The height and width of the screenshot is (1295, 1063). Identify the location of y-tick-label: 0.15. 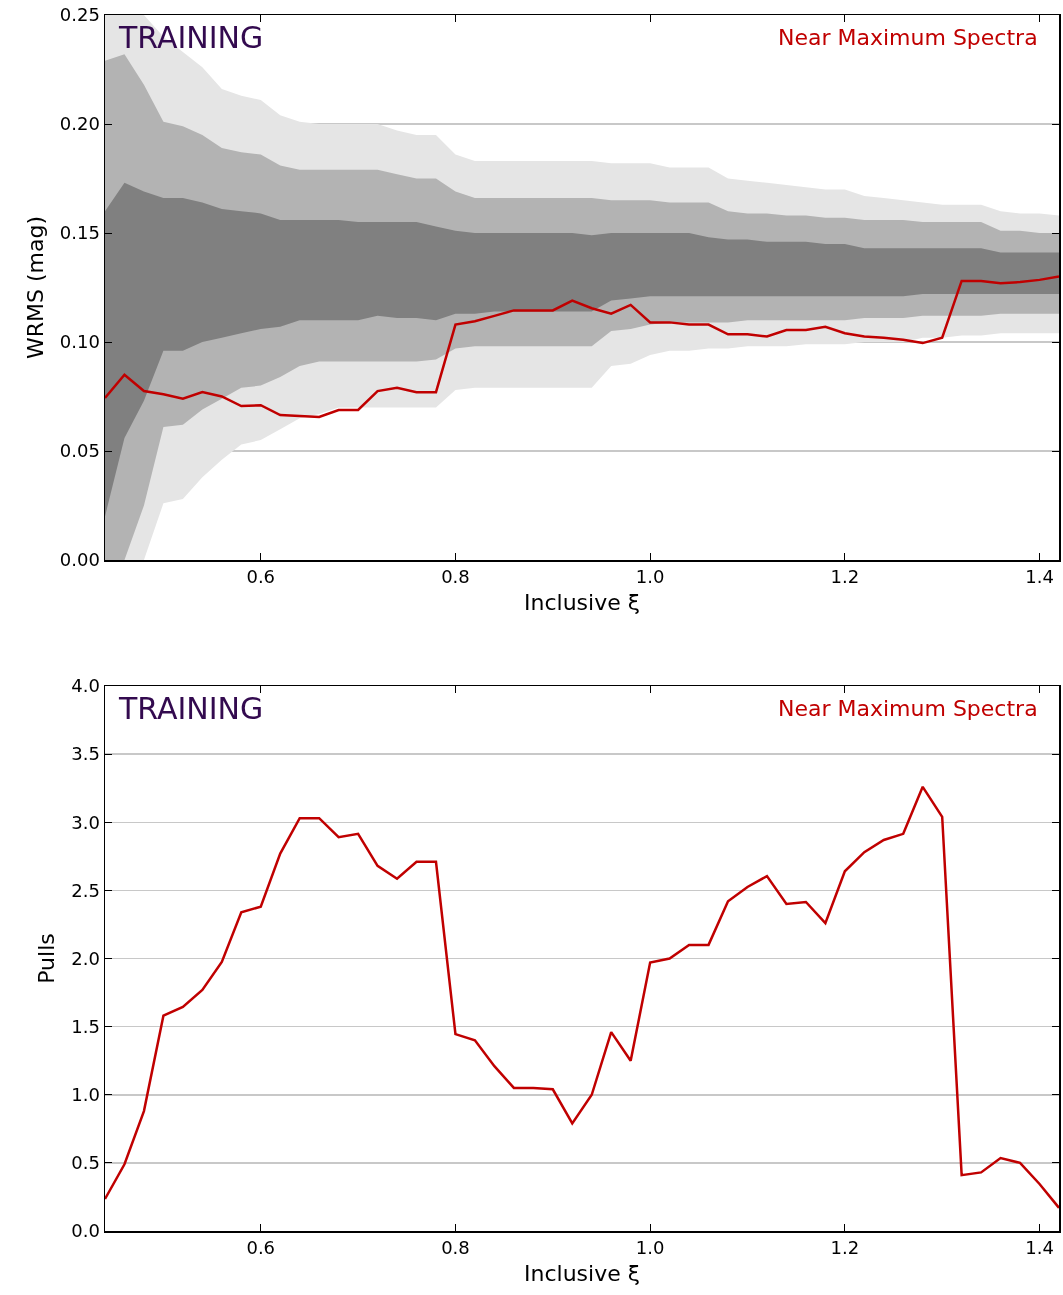
(79, 233).